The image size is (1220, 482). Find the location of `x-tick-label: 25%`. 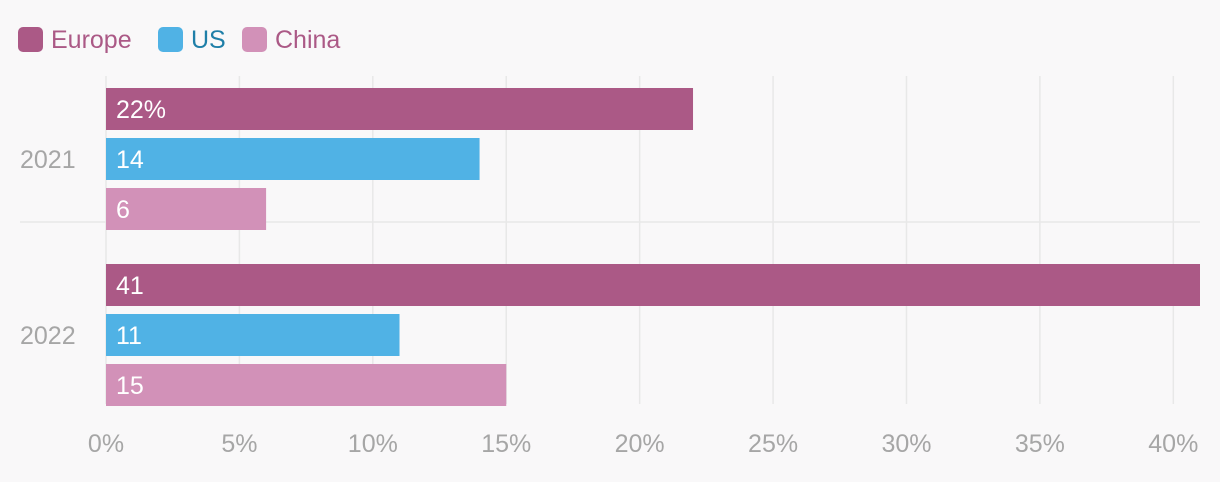

x-tick-label: 25% is located at coordinates (773, 444).